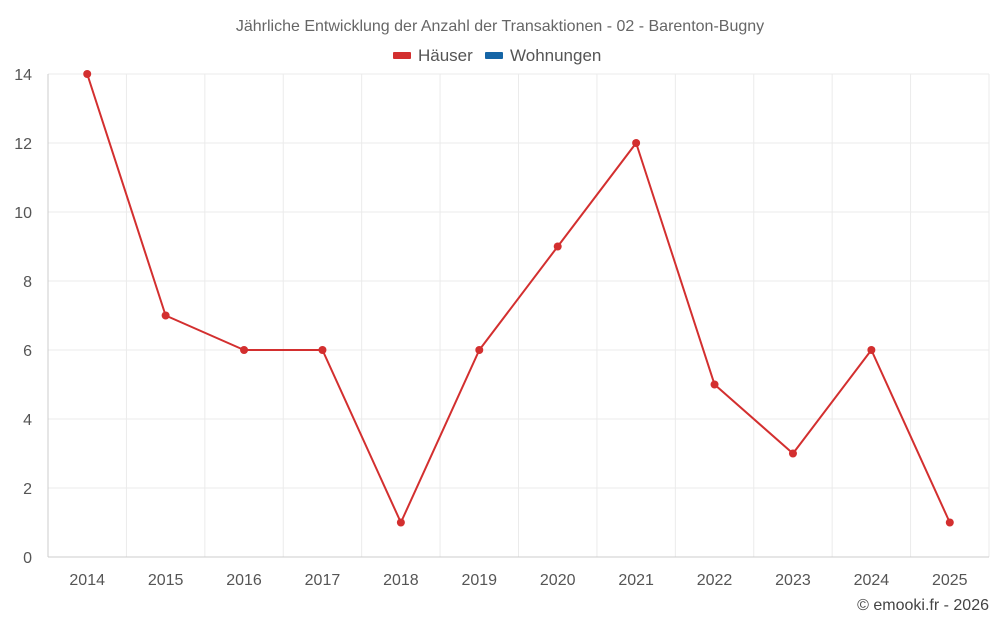  I want to click on x-tick-label: 2017, so click(323, 580).